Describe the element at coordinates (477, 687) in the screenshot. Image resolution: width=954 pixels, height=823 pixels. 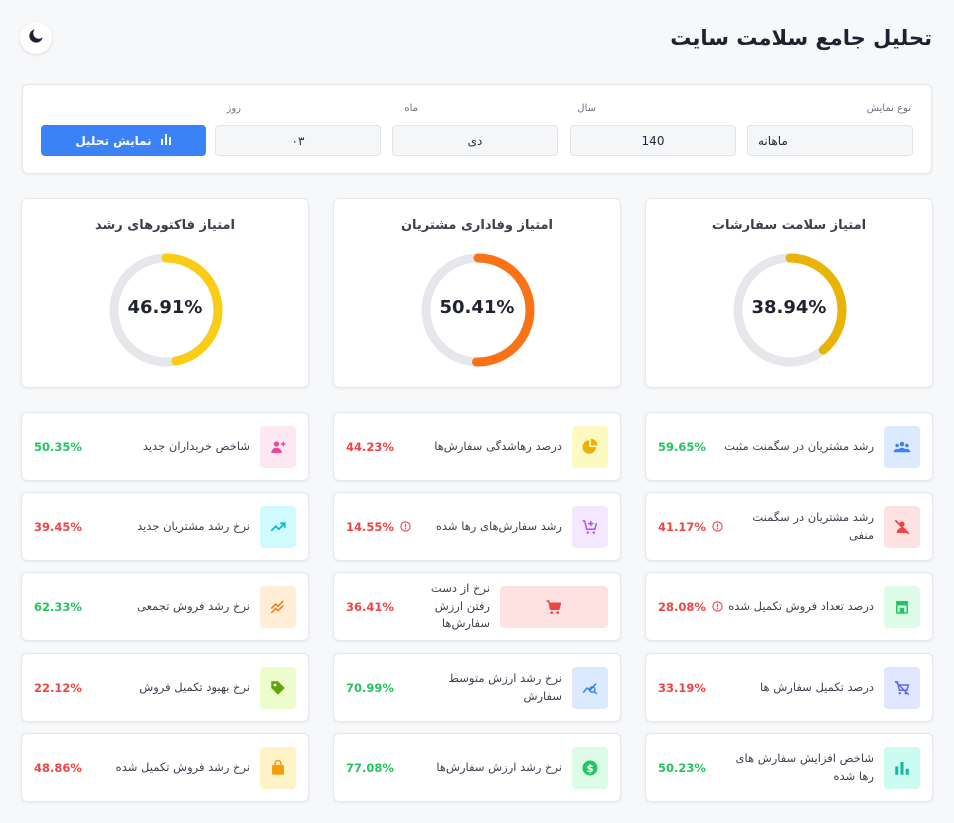
I see `metric-card: نرخ رشد ارزش متوسط سفارش 70.99%` at that location.